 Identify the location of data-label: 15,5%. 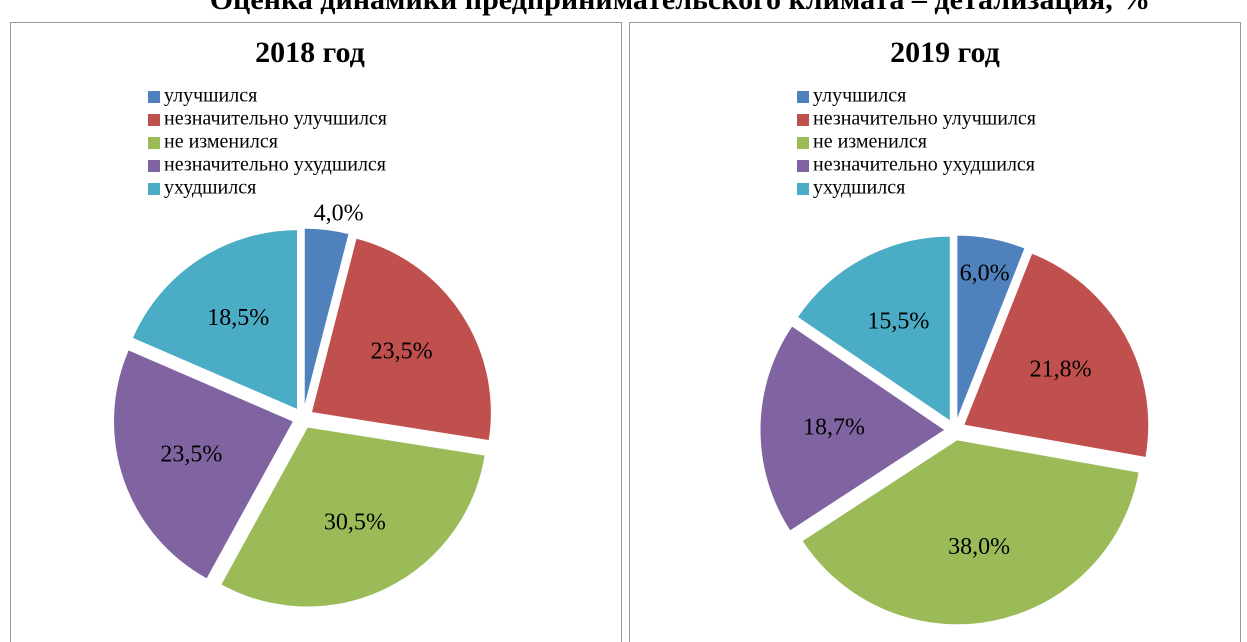
(898, 322).